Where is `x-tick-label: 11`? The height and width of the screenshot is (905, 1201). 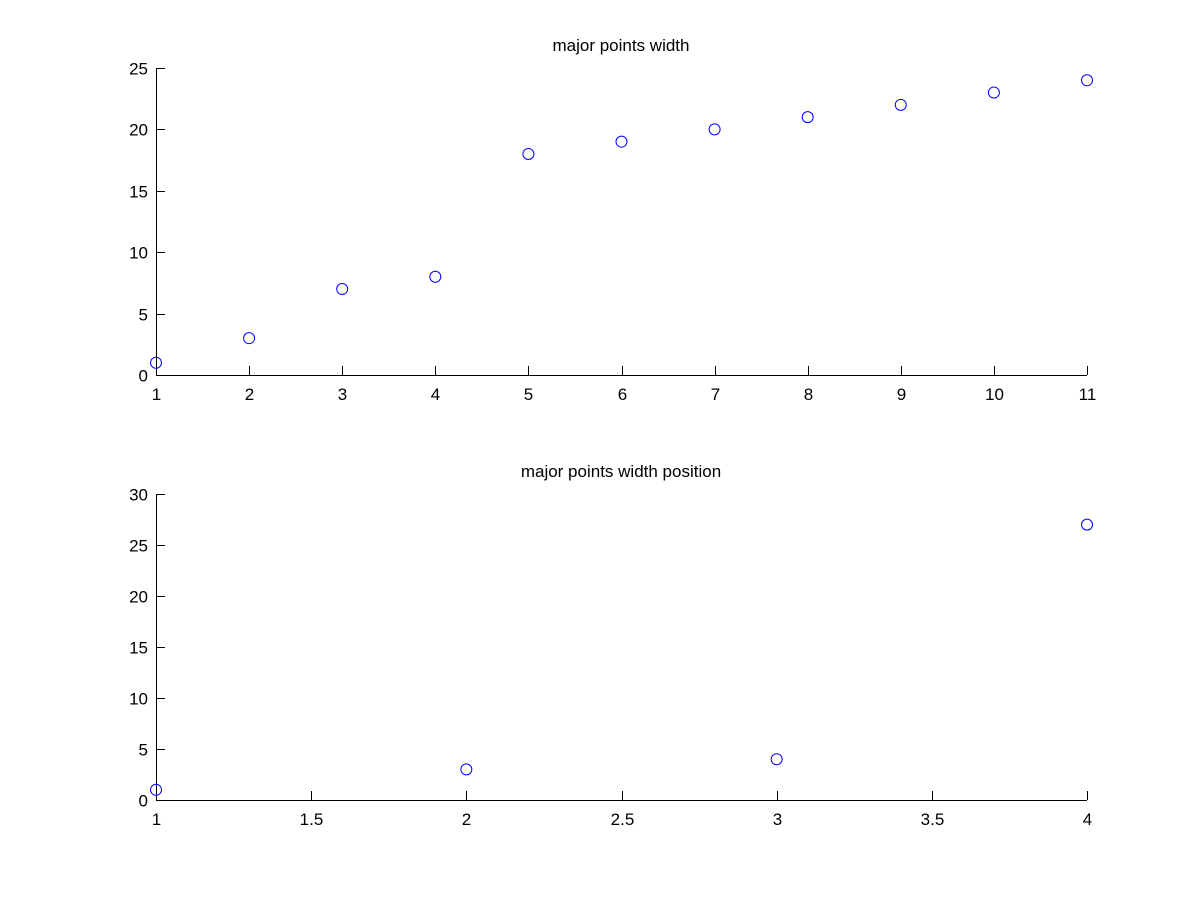
x-tick-label: 11 is located at coordinates (1088, 394).